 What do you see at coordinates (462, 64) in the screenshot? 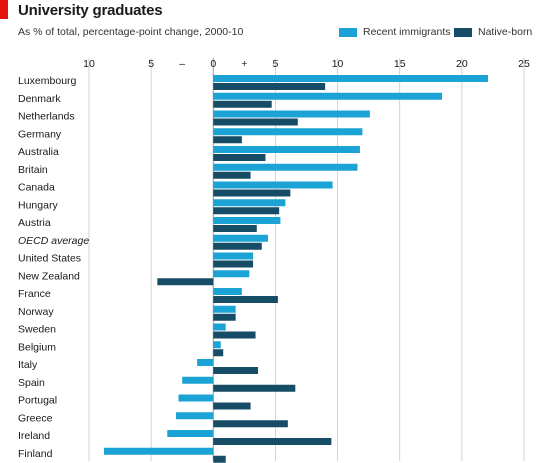
I see `x-tick-label-6: 20` at bounding box center [462, 64].